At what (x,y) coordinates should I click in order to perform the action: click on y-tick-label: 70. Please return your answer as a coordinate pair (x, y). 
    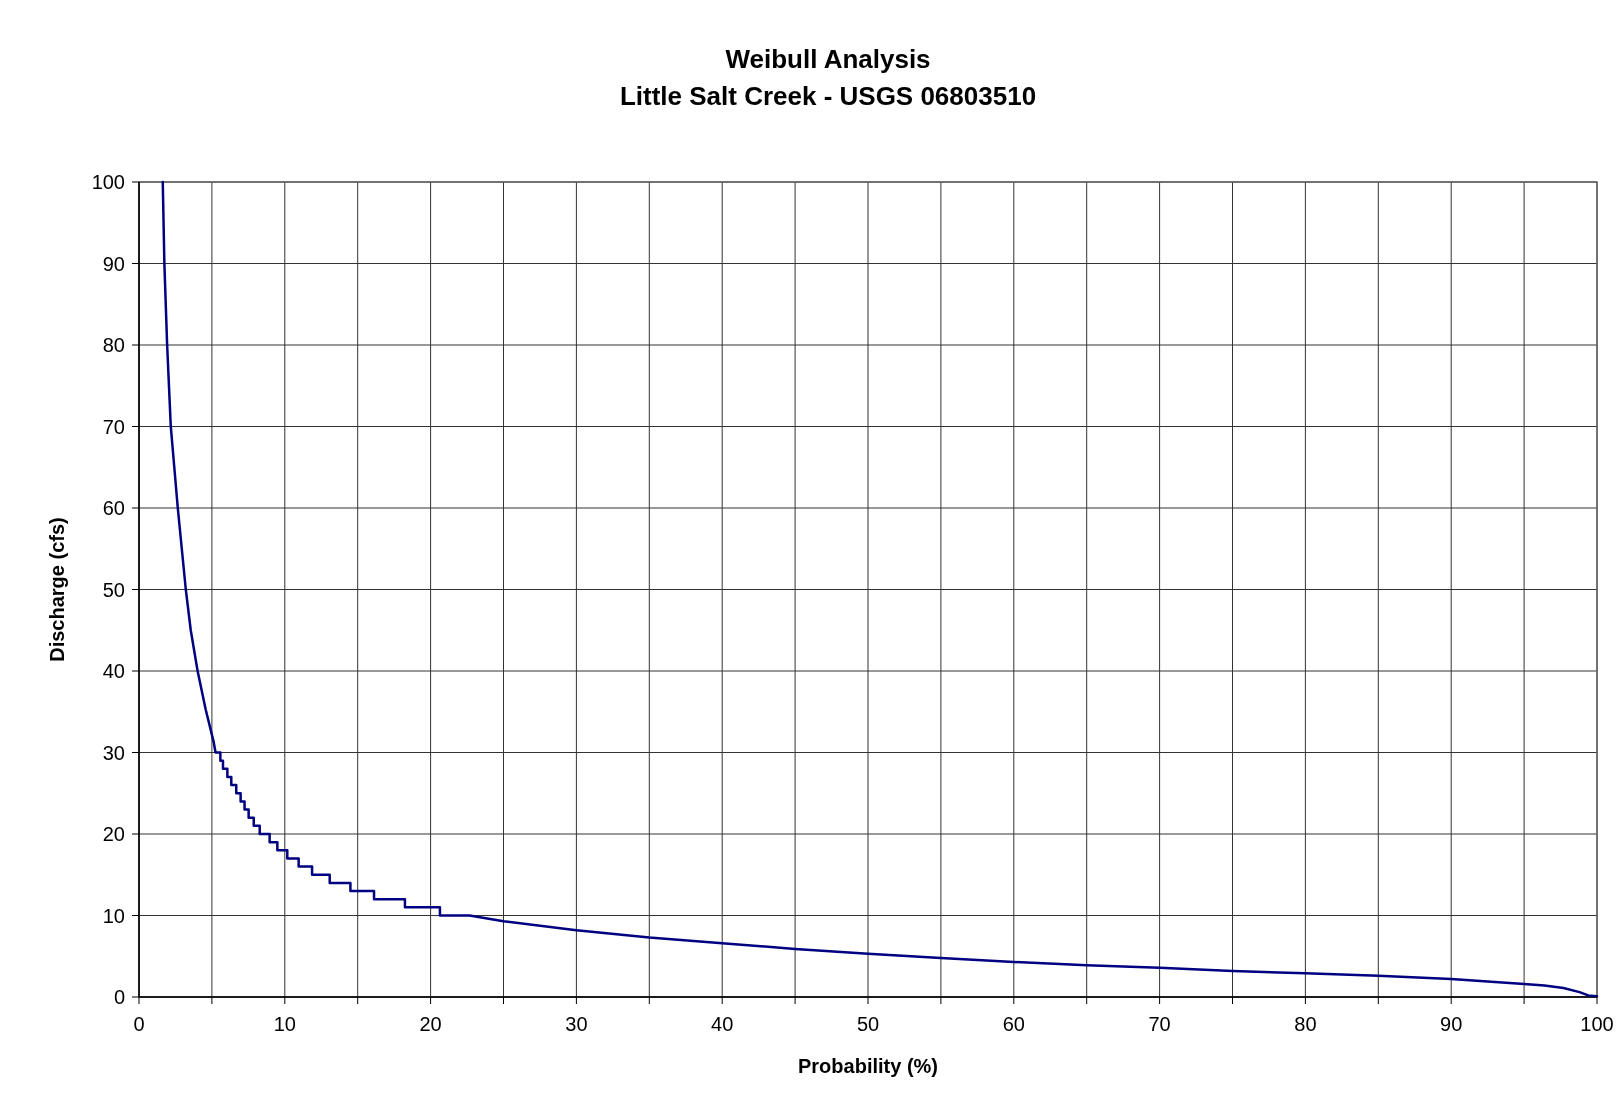
    Looking at the image, I should click on (113, 426).